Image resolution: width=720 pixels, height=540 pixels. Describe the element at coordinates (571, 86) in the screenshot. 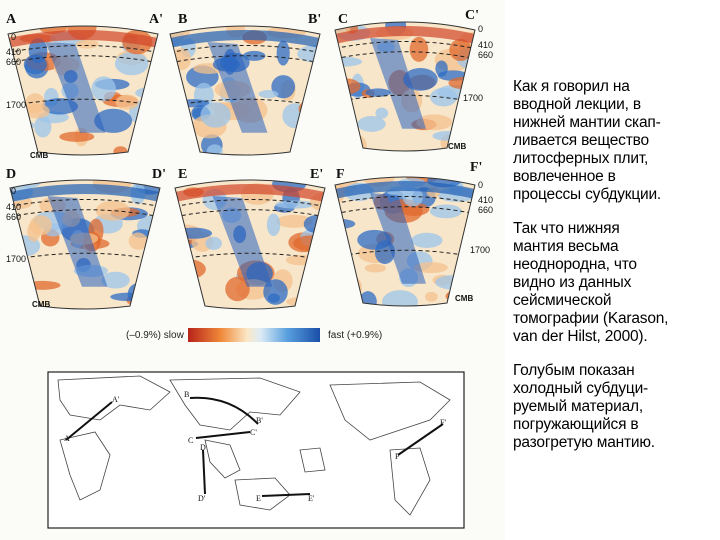

I see `text-line: Как я говорил на` at that location.